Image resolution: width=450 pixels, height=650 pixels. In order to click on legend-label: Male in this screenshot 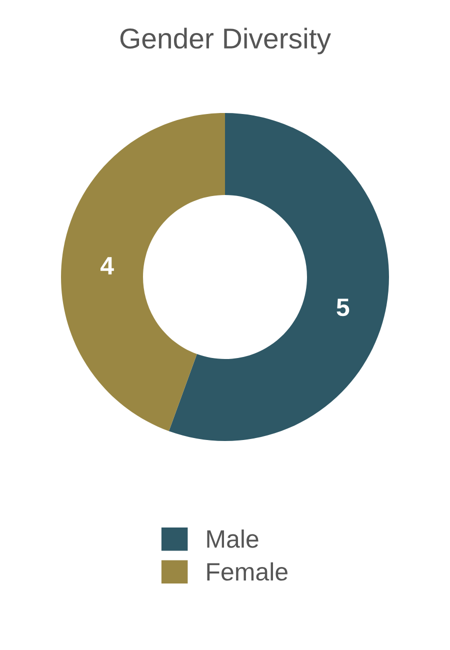, I will do `click(232, 539)`.